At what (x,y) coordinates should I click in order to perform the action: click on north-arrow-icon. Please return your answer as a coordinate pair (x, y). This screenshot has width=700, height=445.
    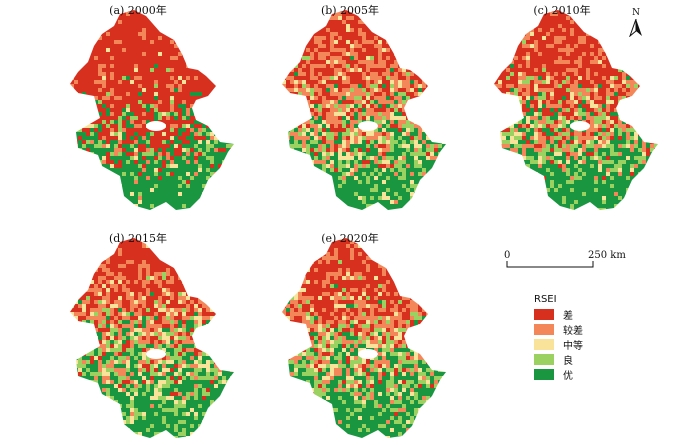
    Looking at the image, I should click on (635, 28).